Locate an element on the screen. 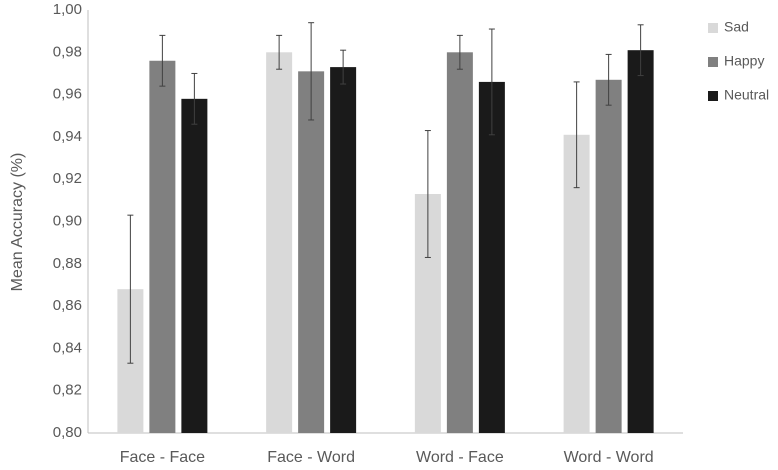 This screenshot has width=778, height=470. y-tick-label: 0,94 is located at coordinates (67, 136).